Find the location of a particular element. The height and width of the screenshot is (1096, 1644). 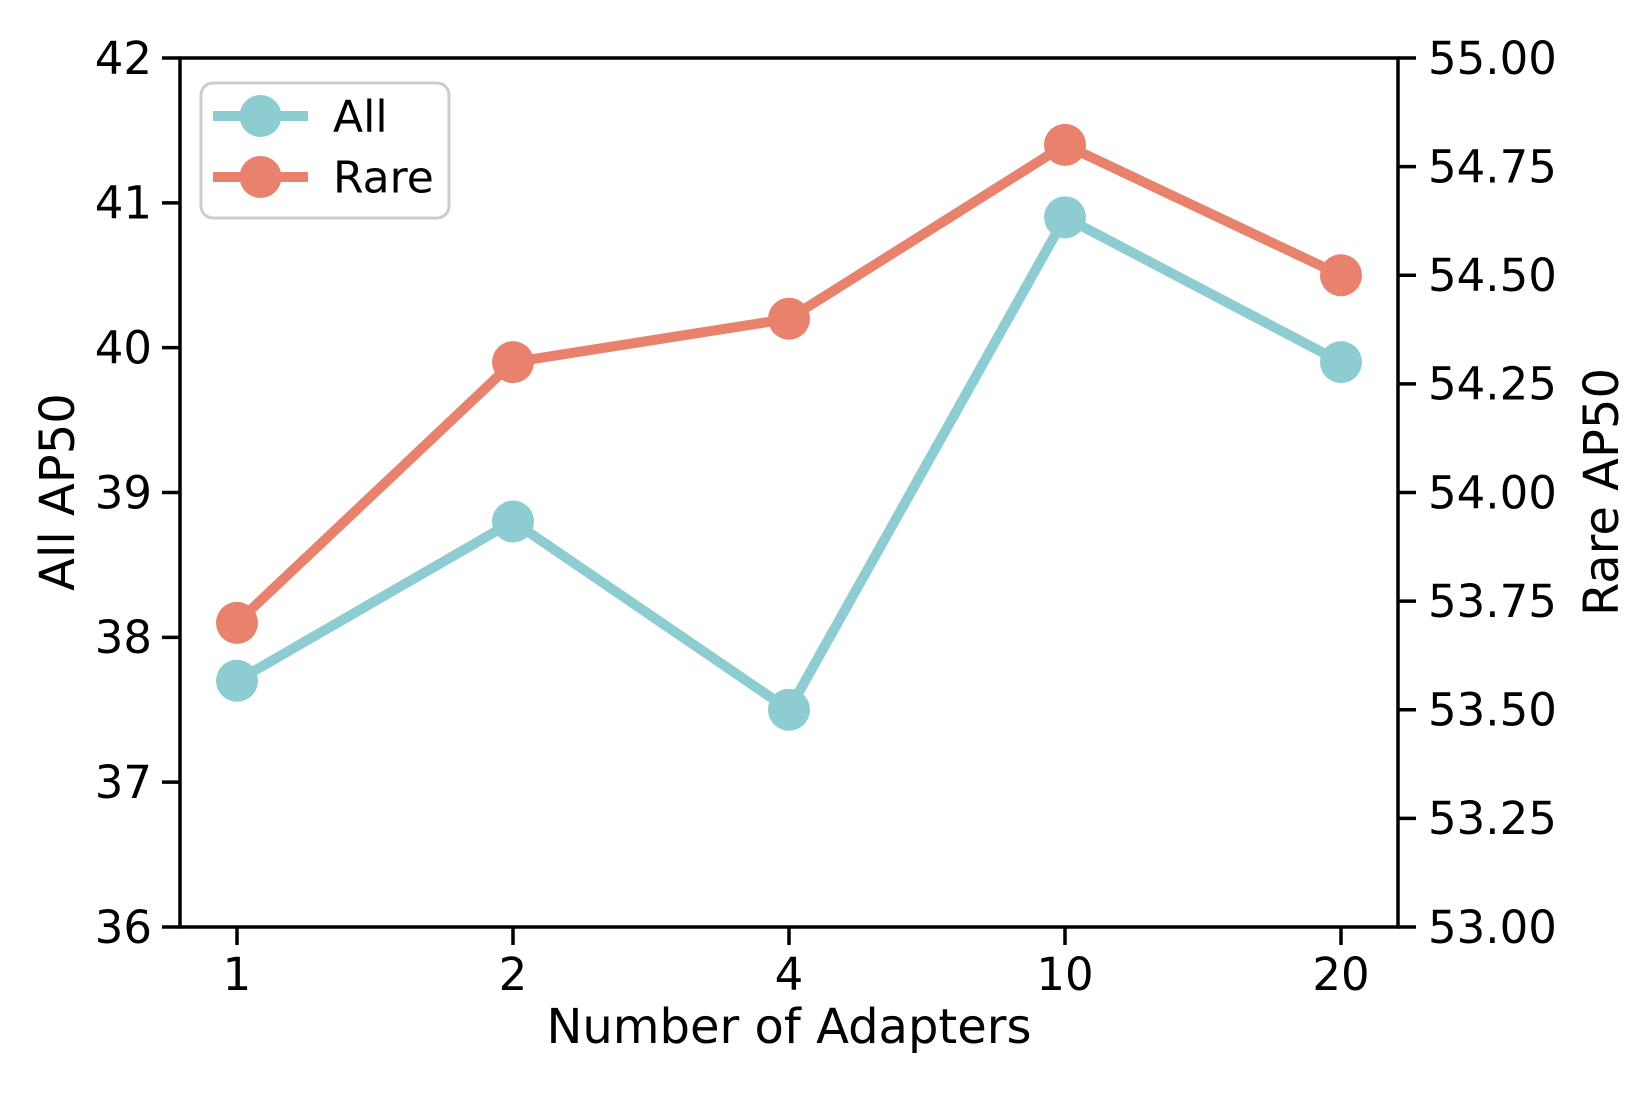

right-axis-tick-label: 53.75 is located at coordinates (1492, 601).